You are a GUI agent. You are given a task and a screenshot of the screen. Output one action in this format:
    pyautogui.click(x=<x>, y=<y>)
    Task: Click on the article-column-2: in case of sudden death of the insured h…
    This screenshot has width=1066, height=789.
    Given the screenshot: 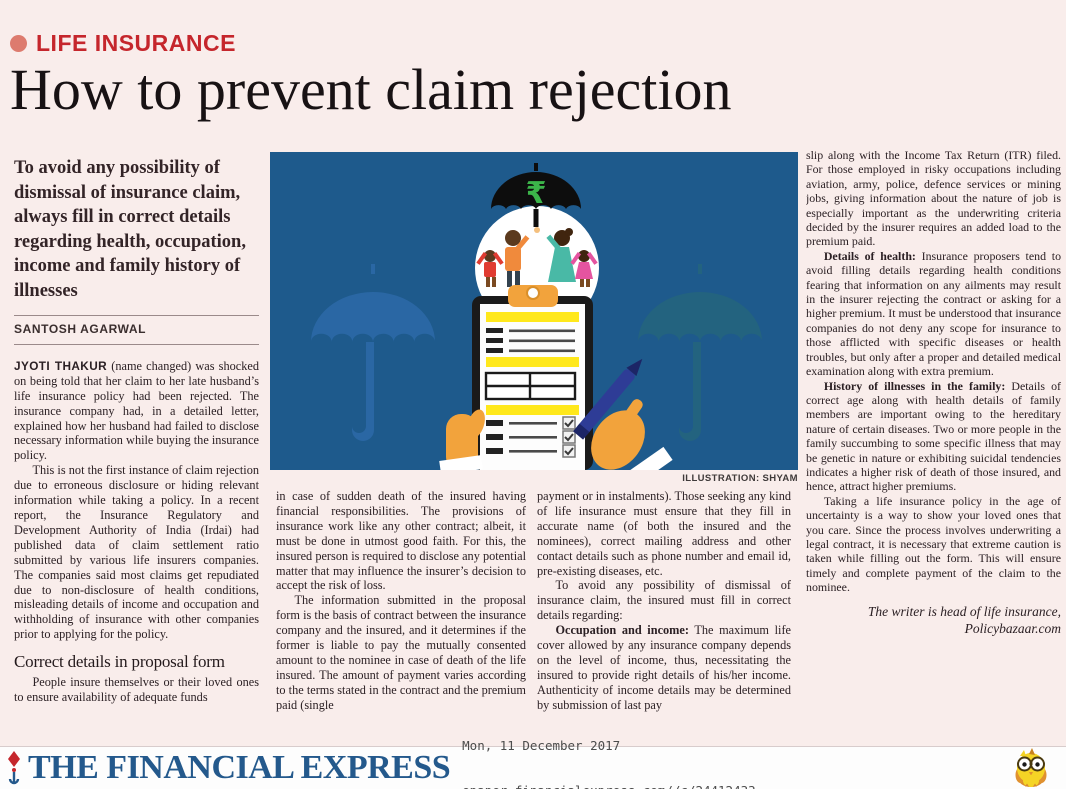 What is the action you would take?
    pyautogui.click(x=401, y=615)
    